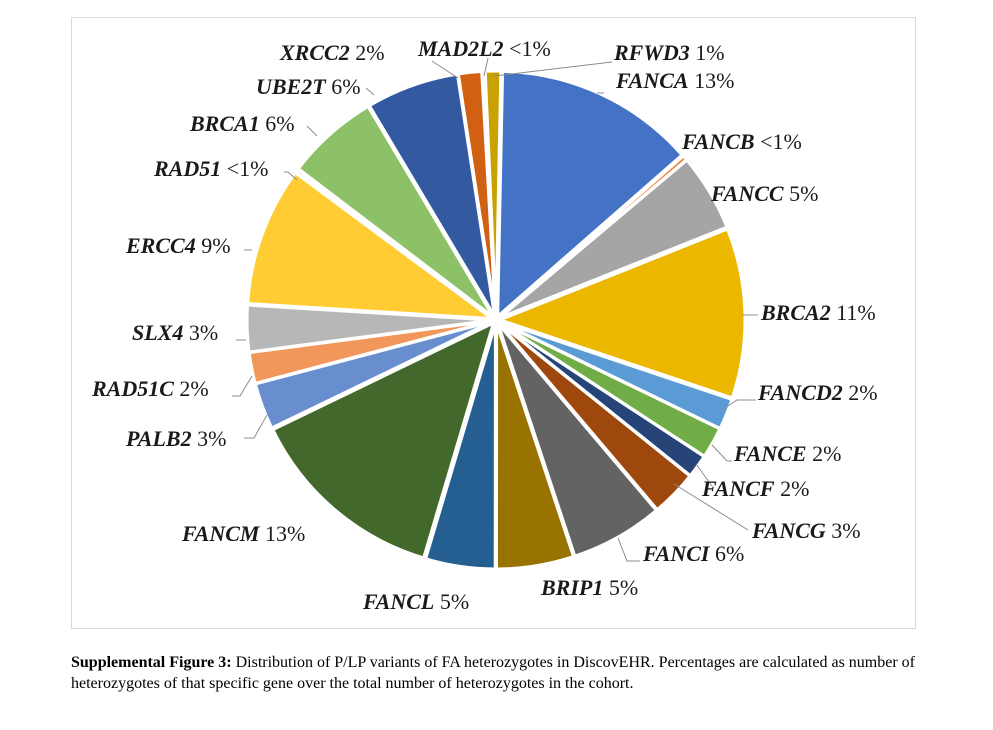 Image resolution: width=993 pixels, height=730 pixels. Describe the element at coordinates (398, 601) in the screenshot. I see `slice-gene-fancl: FANCL` at that location.